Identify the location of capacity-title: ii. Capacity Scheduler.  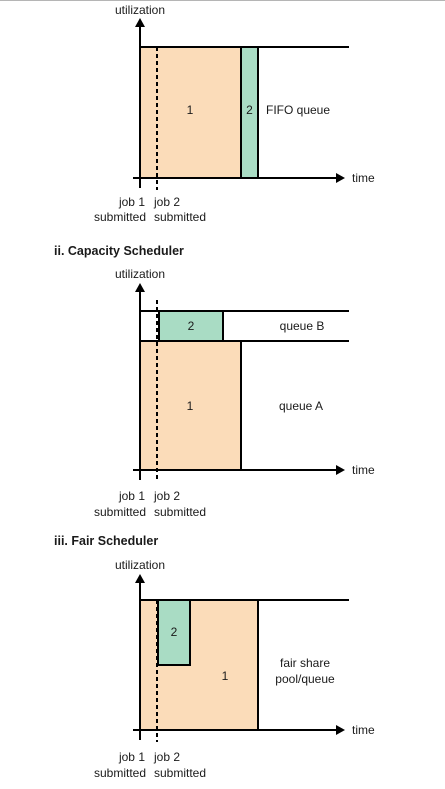
(119, 251).